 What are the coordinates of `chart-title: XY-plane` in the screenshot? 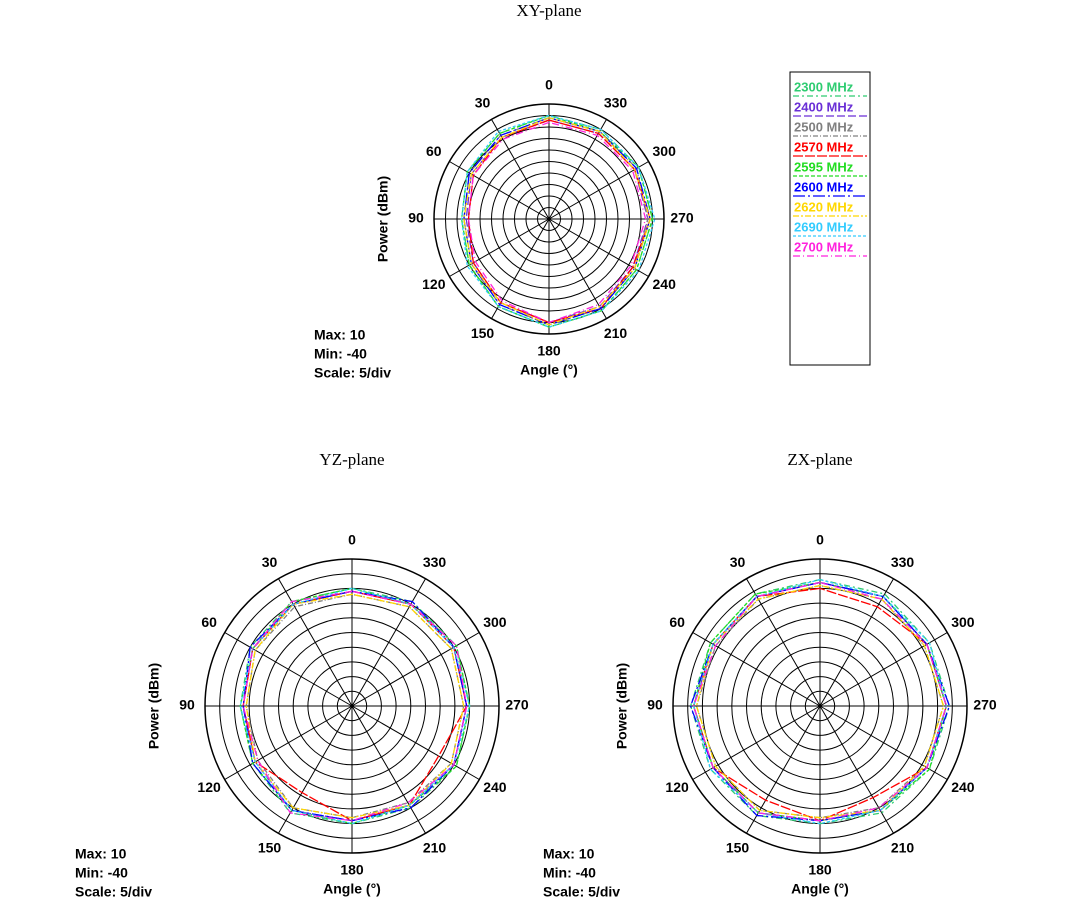 It's located at (548, 10).